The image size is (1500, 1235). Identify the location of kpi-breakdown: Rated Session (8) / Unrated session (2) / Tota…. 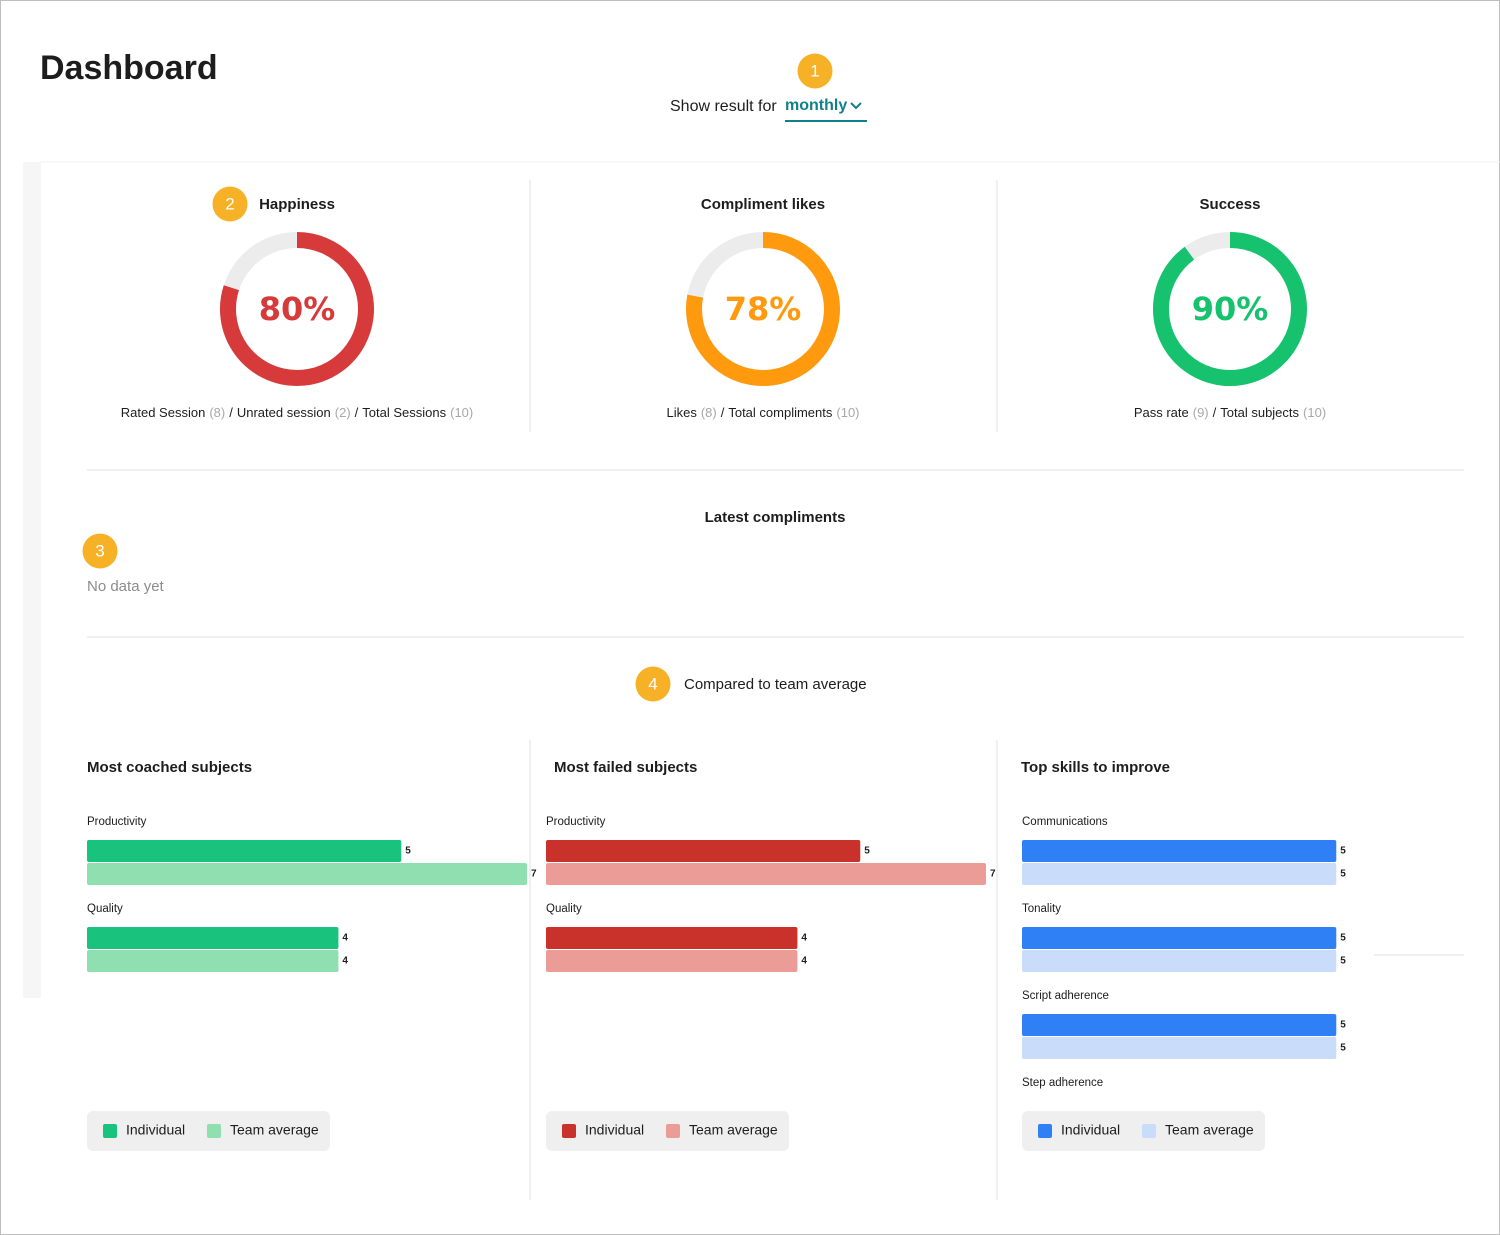
(297, 412).